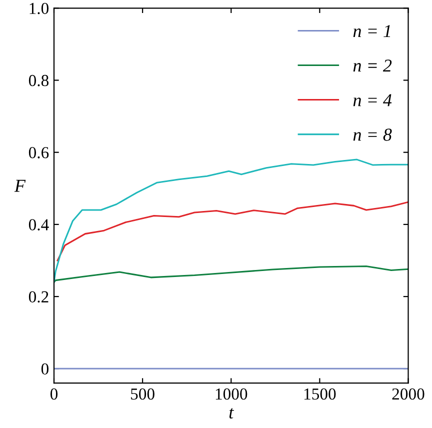 The height and width of the screenshot is (428, 432). I want to click on y-axis-title: F, so click(20, 186).